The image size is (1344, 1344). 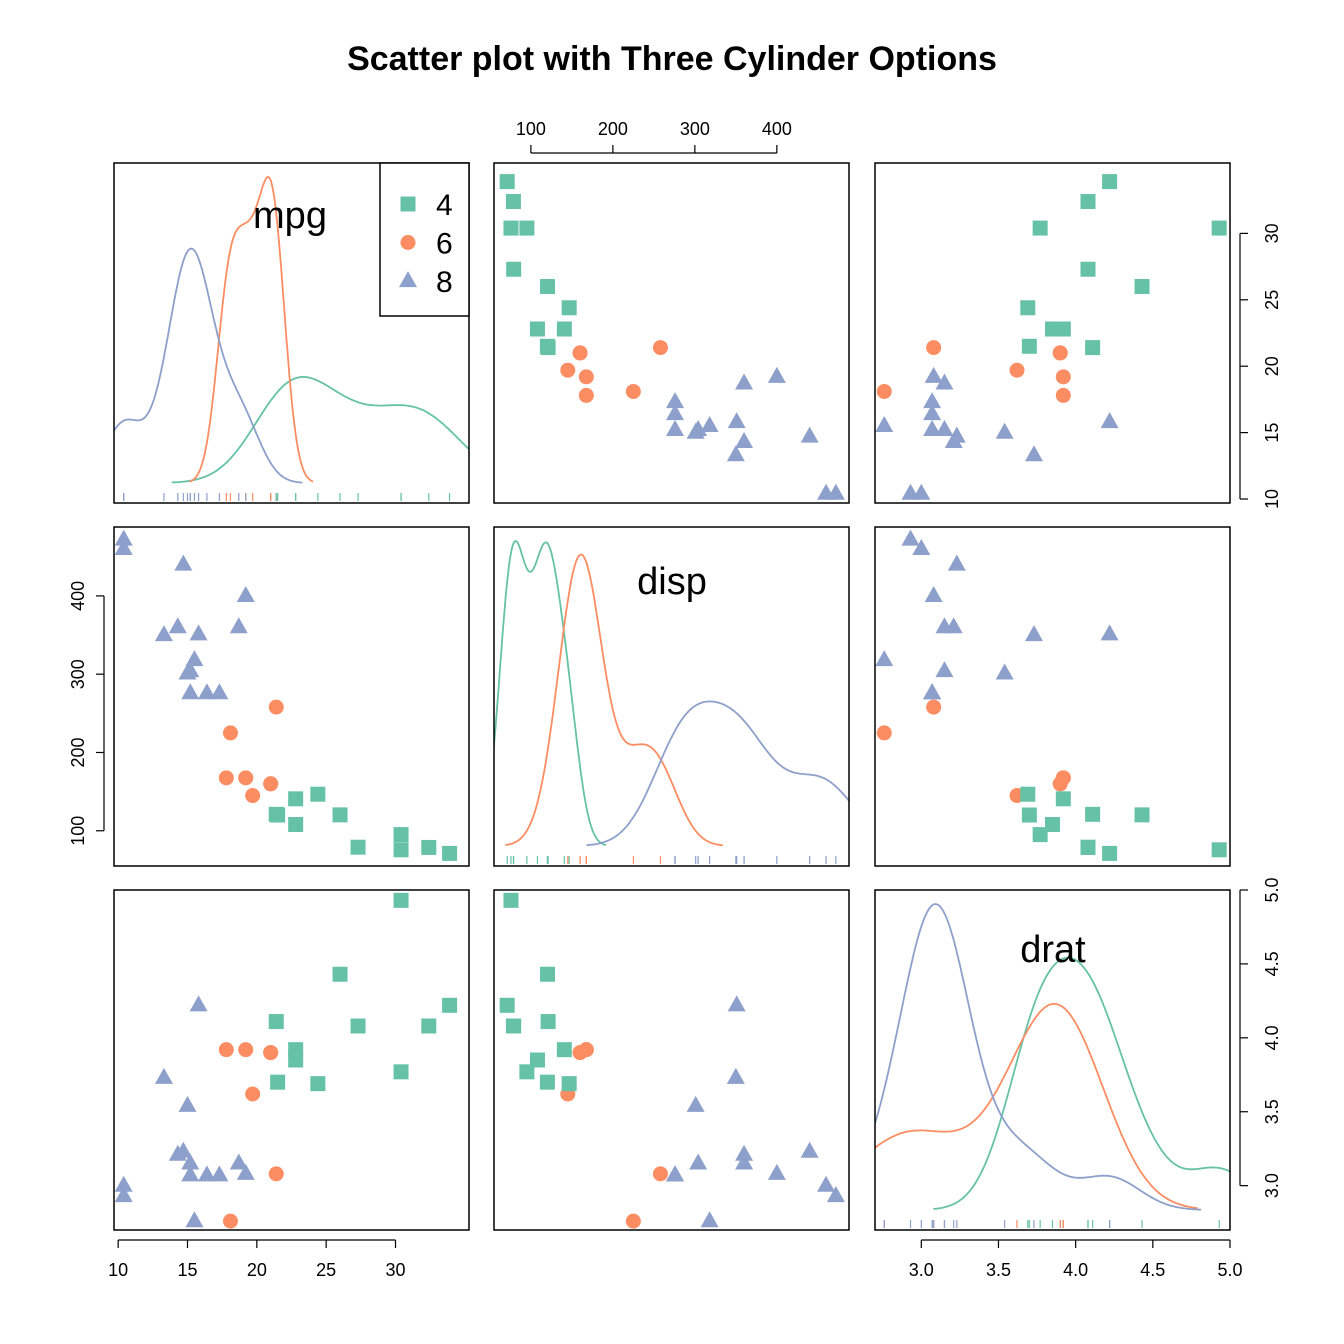 I want to click on panel-disp-disp: disp, so click(x=671, y=696).